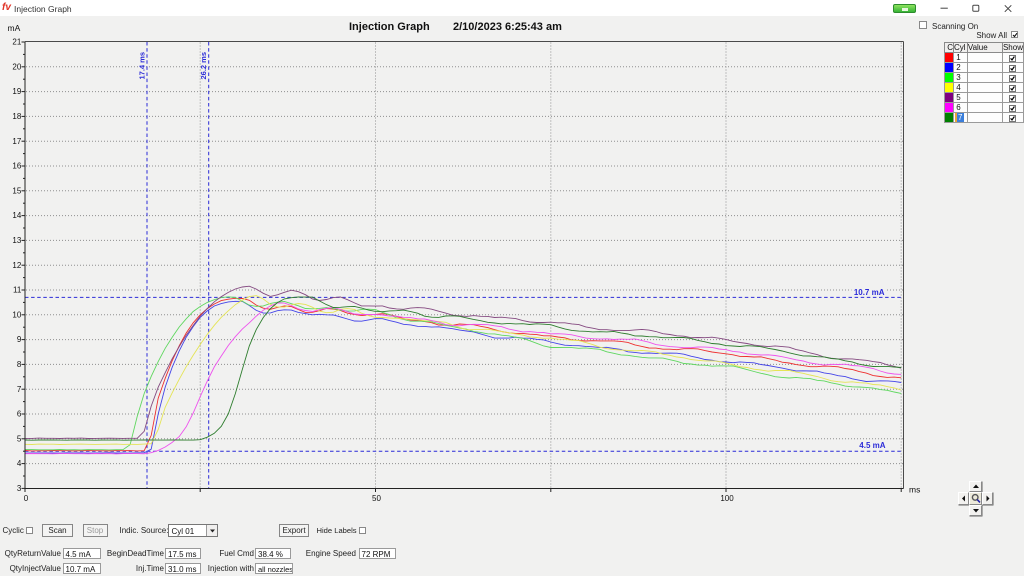 Image resolution: width=1024 pixels, height=576 pixels. I want to click on svg-text: 0, so click(26, 498).